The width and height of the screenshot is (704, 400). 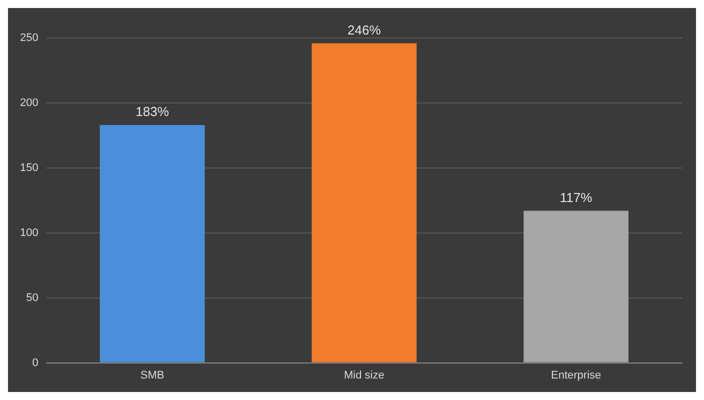 I want to click on y-tick-label: 100, so click(x=29, y=232).